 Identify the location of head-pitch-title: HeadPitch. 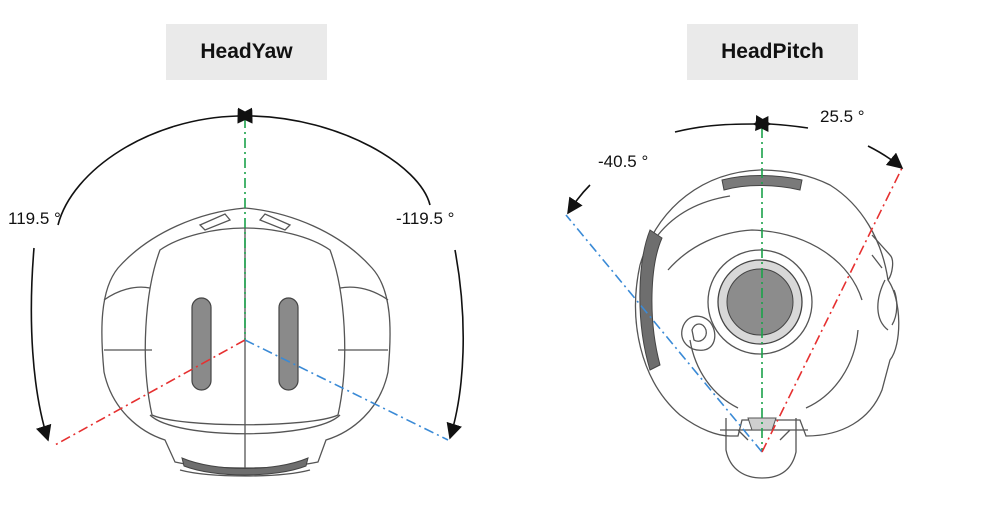
(772, 52).